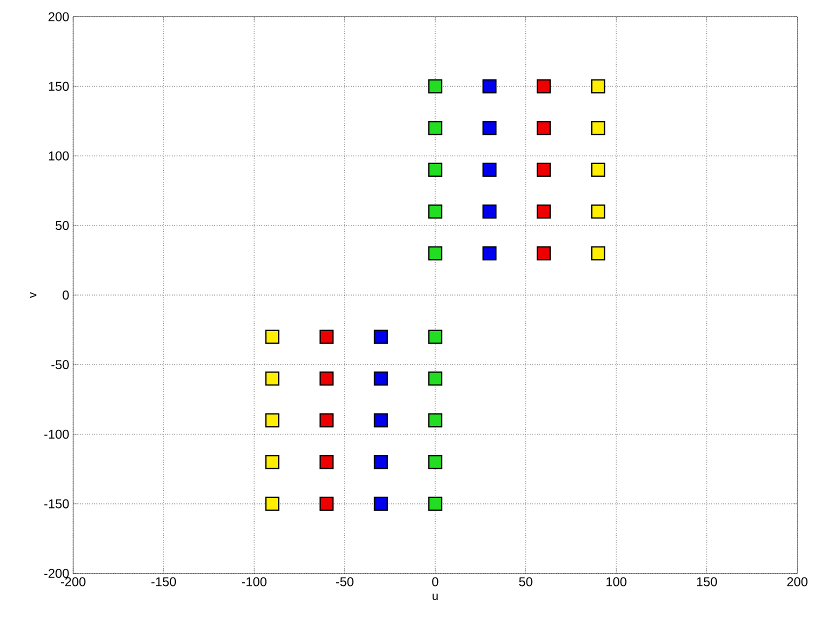 Image resolution: width=815 pixels, height=622 pixels. I want to click on x-tick-label: 200, so click(797, 581).